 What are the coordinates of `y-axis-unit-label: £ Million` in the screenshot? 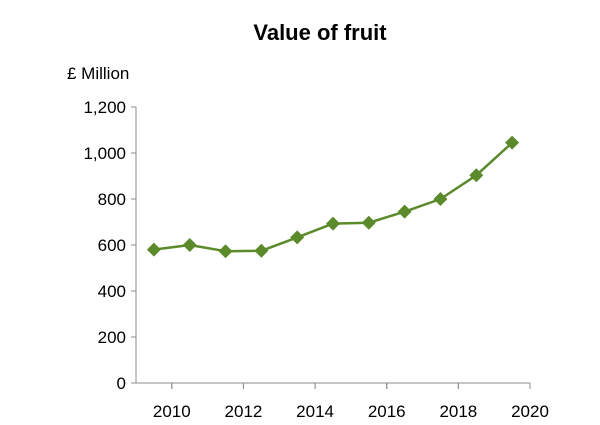 It's located at (98, 73).